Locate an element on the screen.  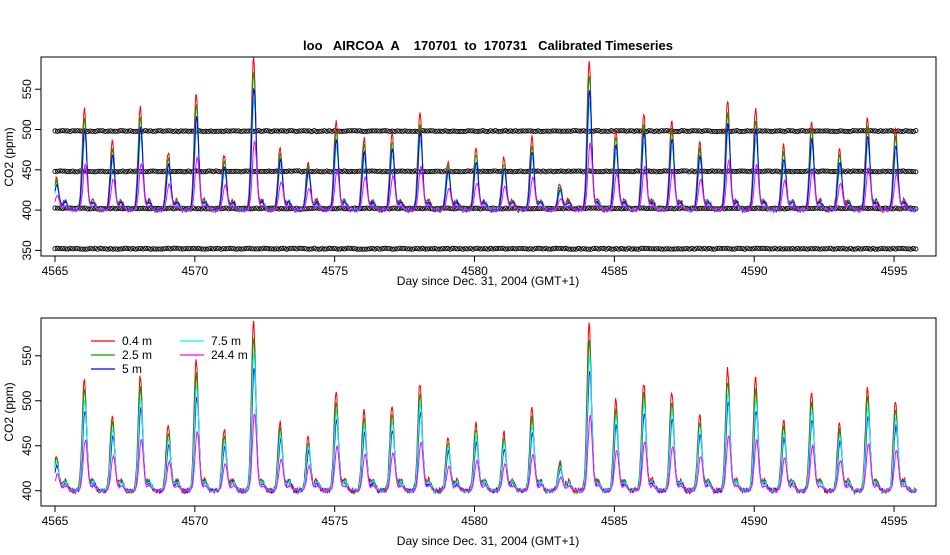
y-tick-label: 450 is located at coordinates (27, 445).